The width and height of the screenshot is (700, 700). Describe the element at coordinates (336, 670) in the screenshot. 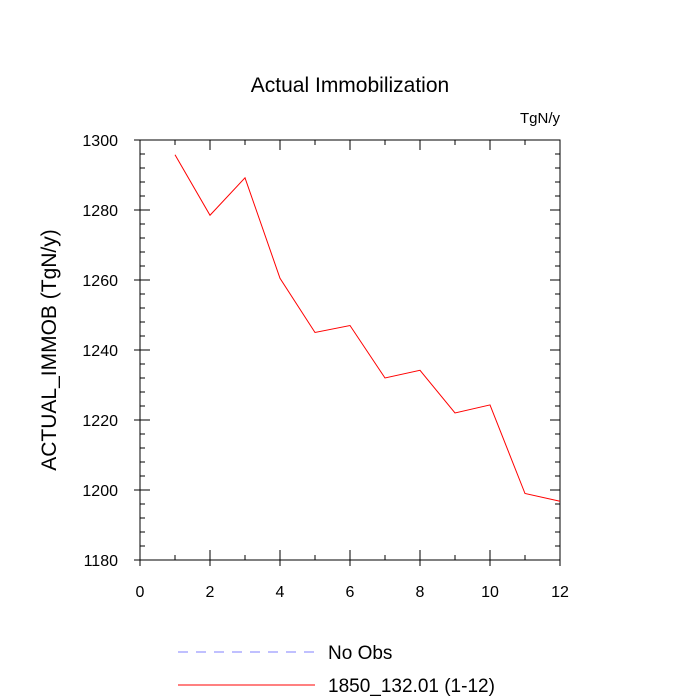

I see `legend: No Obs 1850_132.01 (1-12)` at that location.